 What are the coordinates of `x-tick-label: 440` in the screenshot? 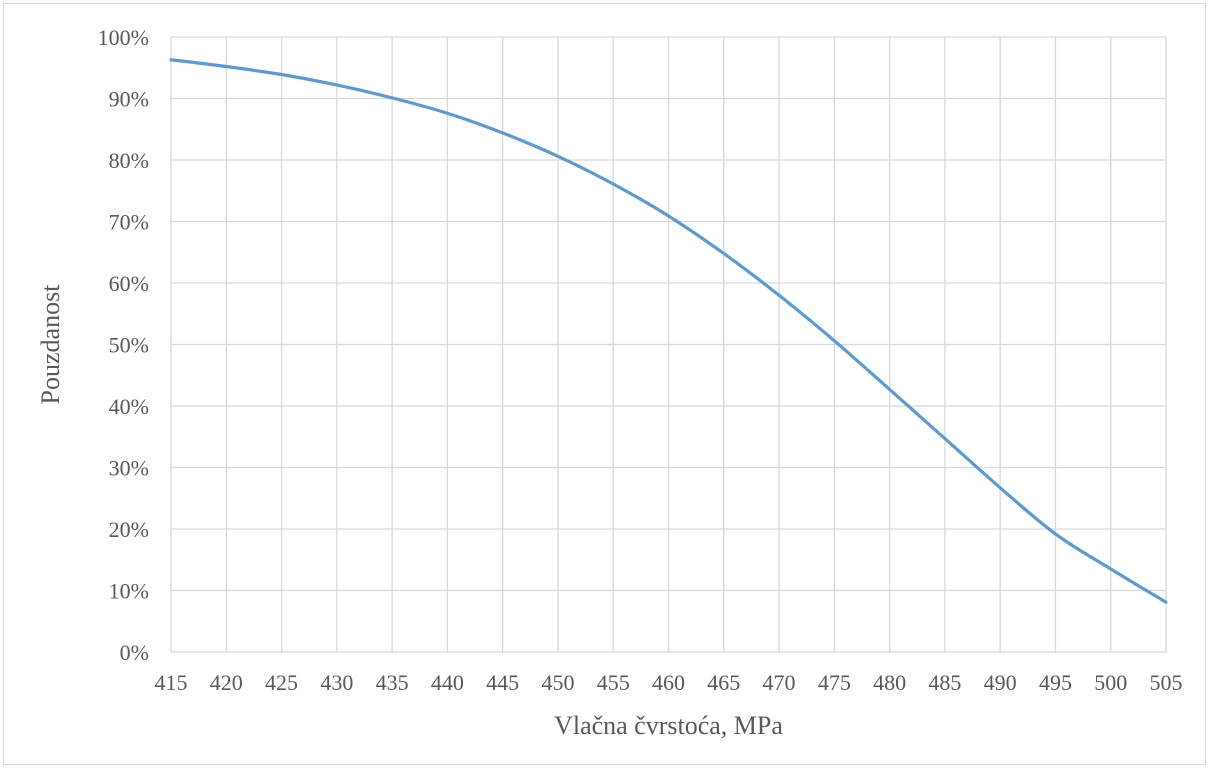 It's located at (447, 682).